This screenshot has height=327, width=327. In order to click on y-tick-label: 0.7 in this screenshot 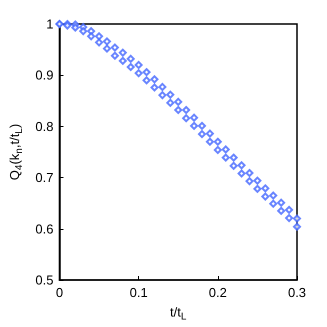, I will do `click(44, 178)`.